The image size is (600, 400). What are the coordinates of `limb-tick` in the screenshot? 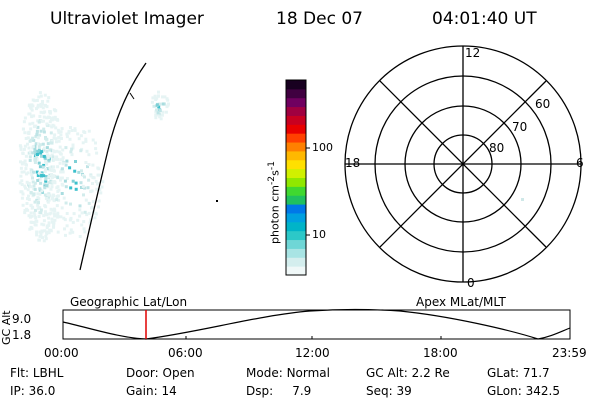 It's located at (132, 96).